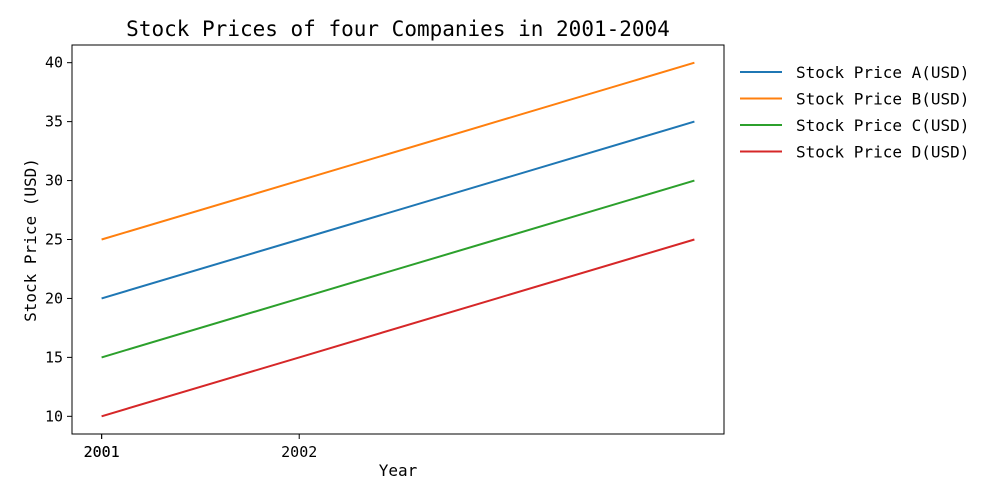 The height and width of the screenshot is (500, 1000). I want to click on y-tick-label: 30, so click(54, 181).